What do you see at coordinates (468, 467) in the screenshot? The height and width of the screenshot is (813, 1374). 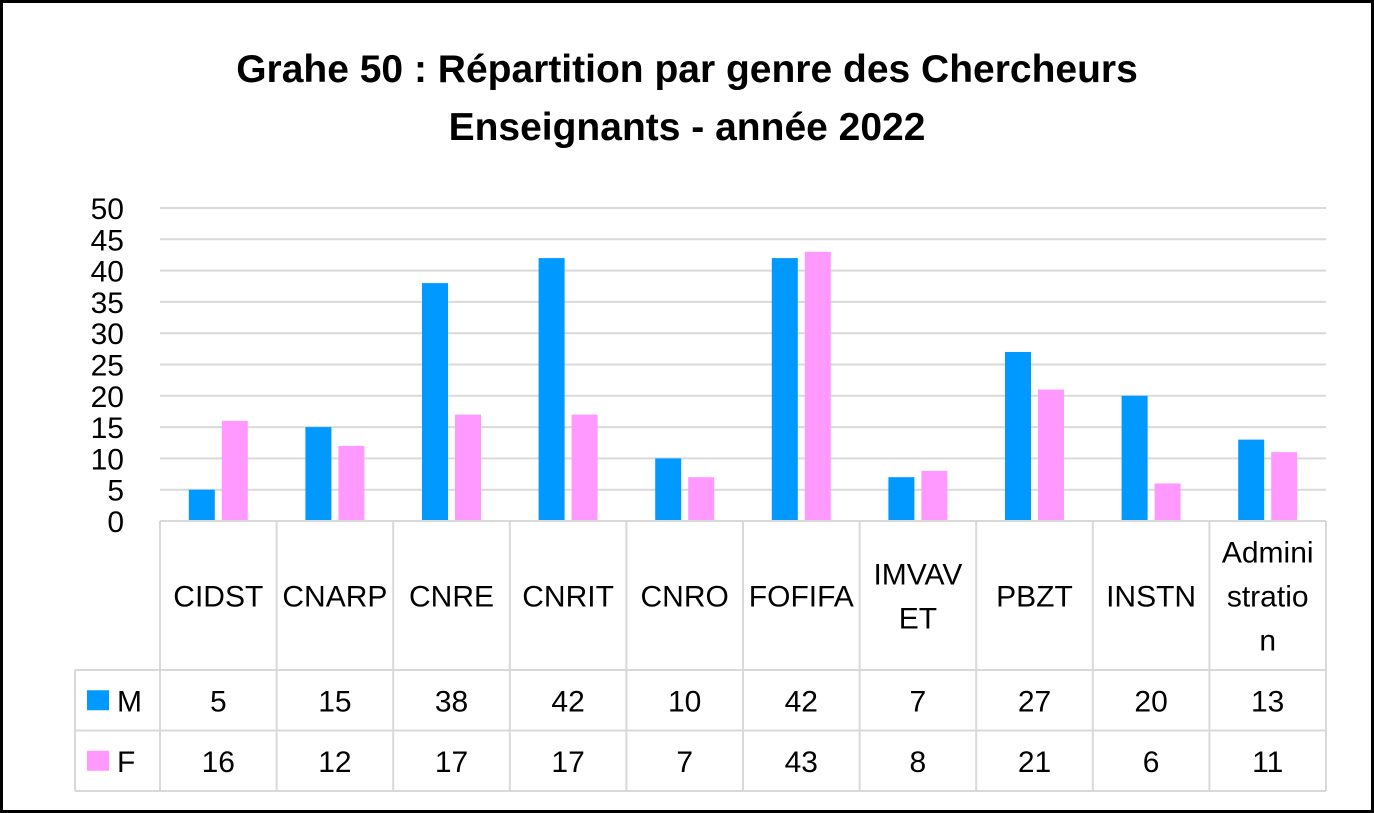 I see `bar-F-CNRE` at bounding box center [468, 467].